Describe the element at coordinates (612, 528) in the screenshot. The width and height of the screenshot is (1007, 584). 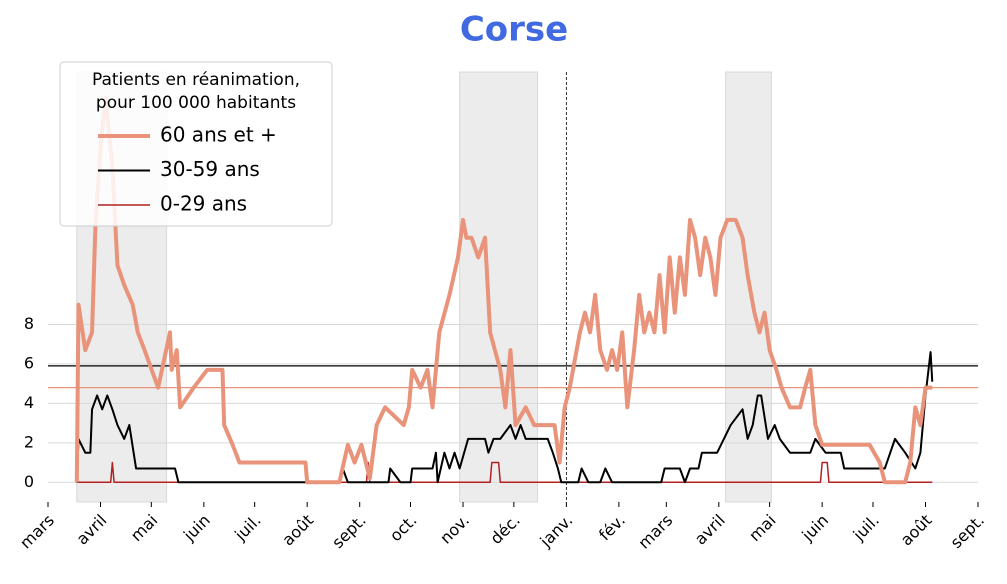
I see `x-tick-label: fév.` at that location.